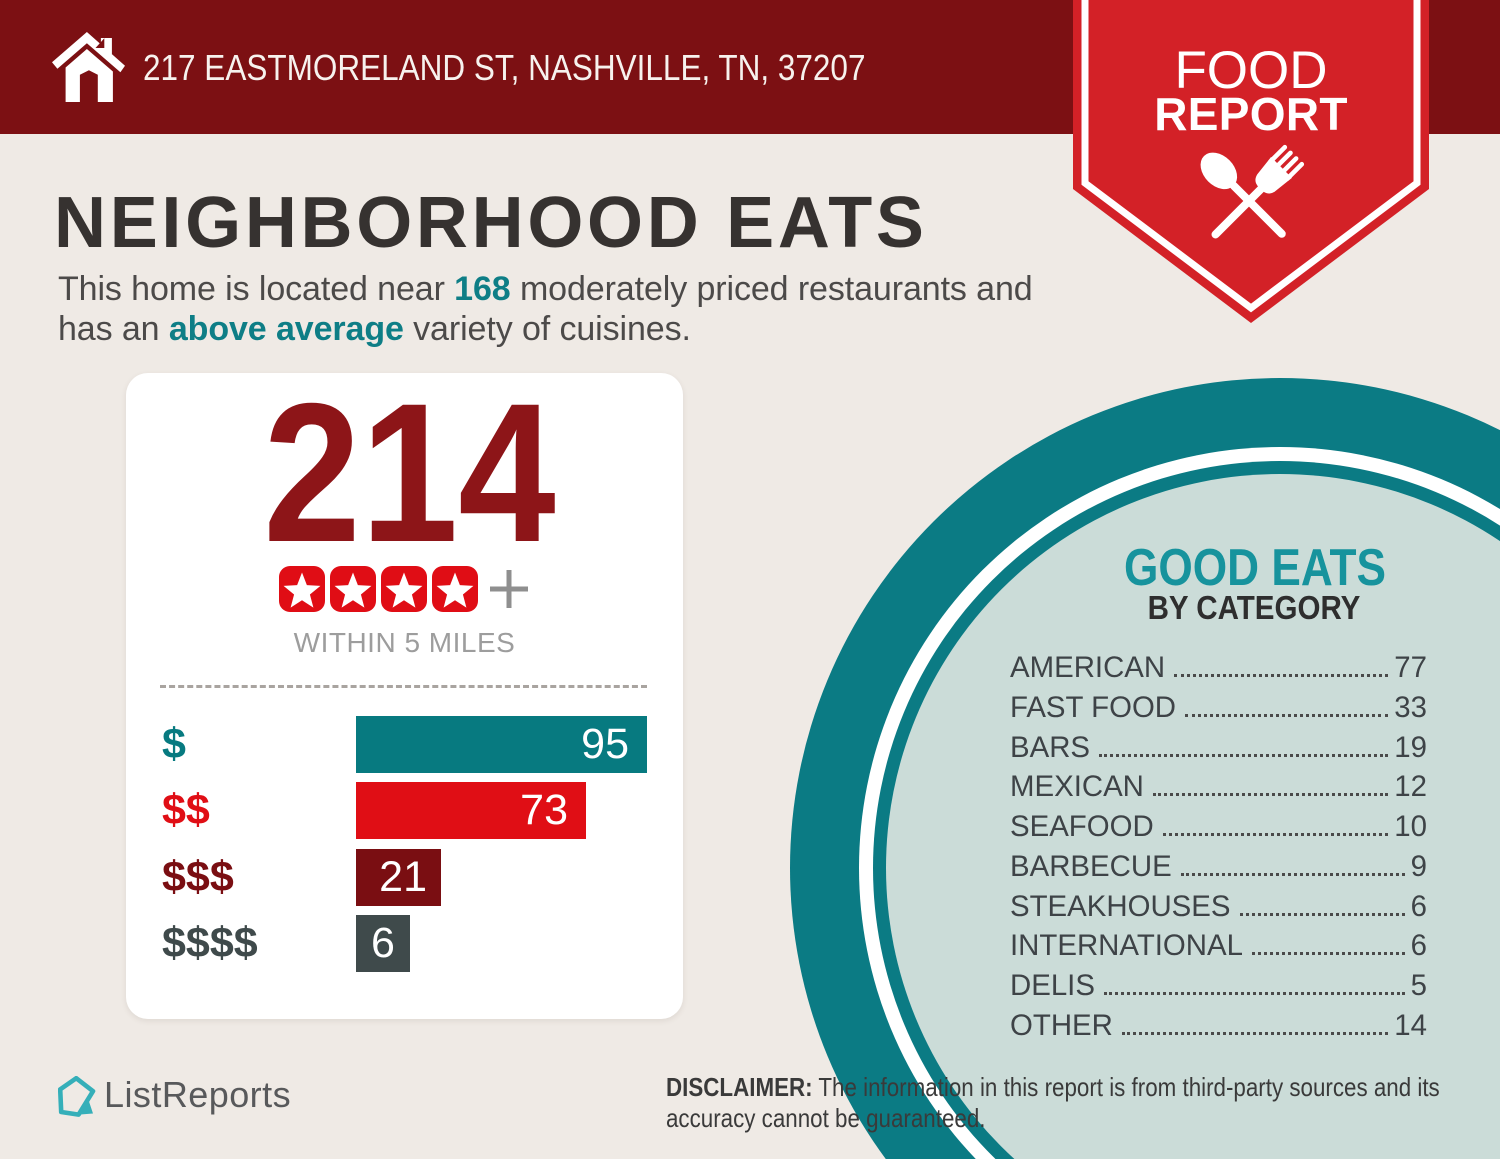 This screenshot has width=1500, height=1159. I want to click on svg-text: FOOD, so click(1250, 70).